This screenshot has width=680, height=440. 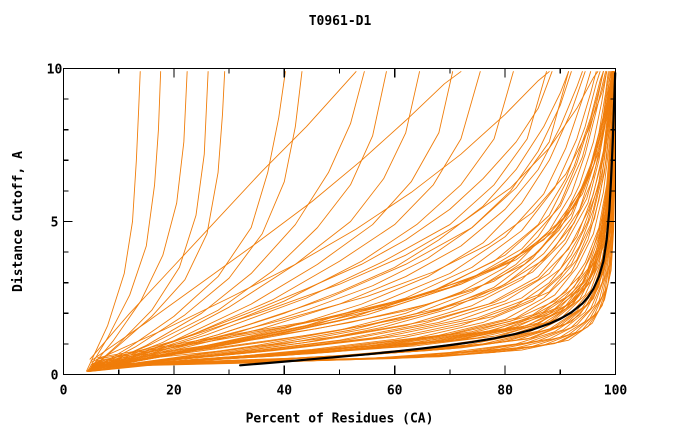 I want to click on chart-title: T0961-D1, so click(x=340, y=21).